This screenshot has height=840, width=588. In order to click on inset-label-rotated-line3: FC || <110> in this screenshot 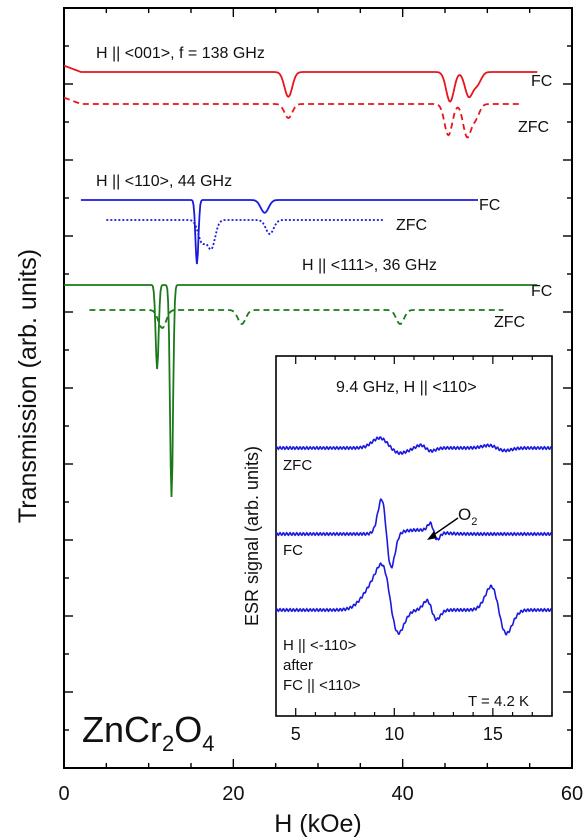, I will do `click(322, 685)`.